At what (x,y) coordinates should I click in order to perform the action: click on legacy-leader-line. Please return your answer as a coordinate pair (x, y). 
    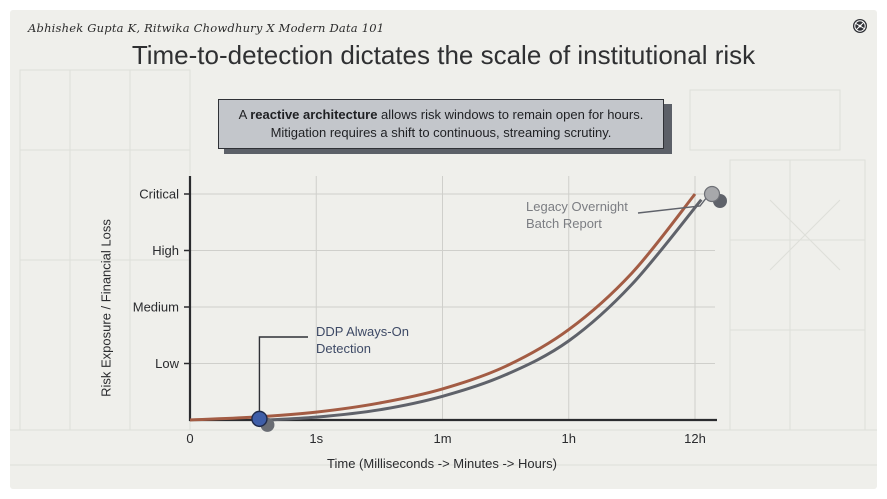
    Looking at the image, I should click on (672, 205).